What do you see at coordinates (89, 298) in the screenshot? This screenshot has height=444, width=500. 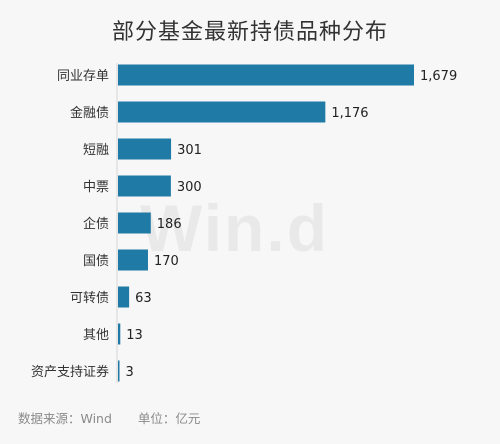 I see `category-label: 可转债` at bounding box center [89, 298].